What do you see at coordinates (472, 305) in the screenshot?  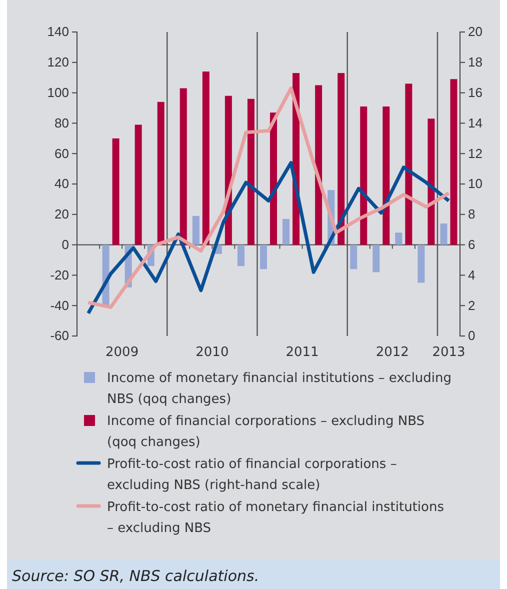 I see `y2-tick-label: 2` at bounding box center [472, 305].